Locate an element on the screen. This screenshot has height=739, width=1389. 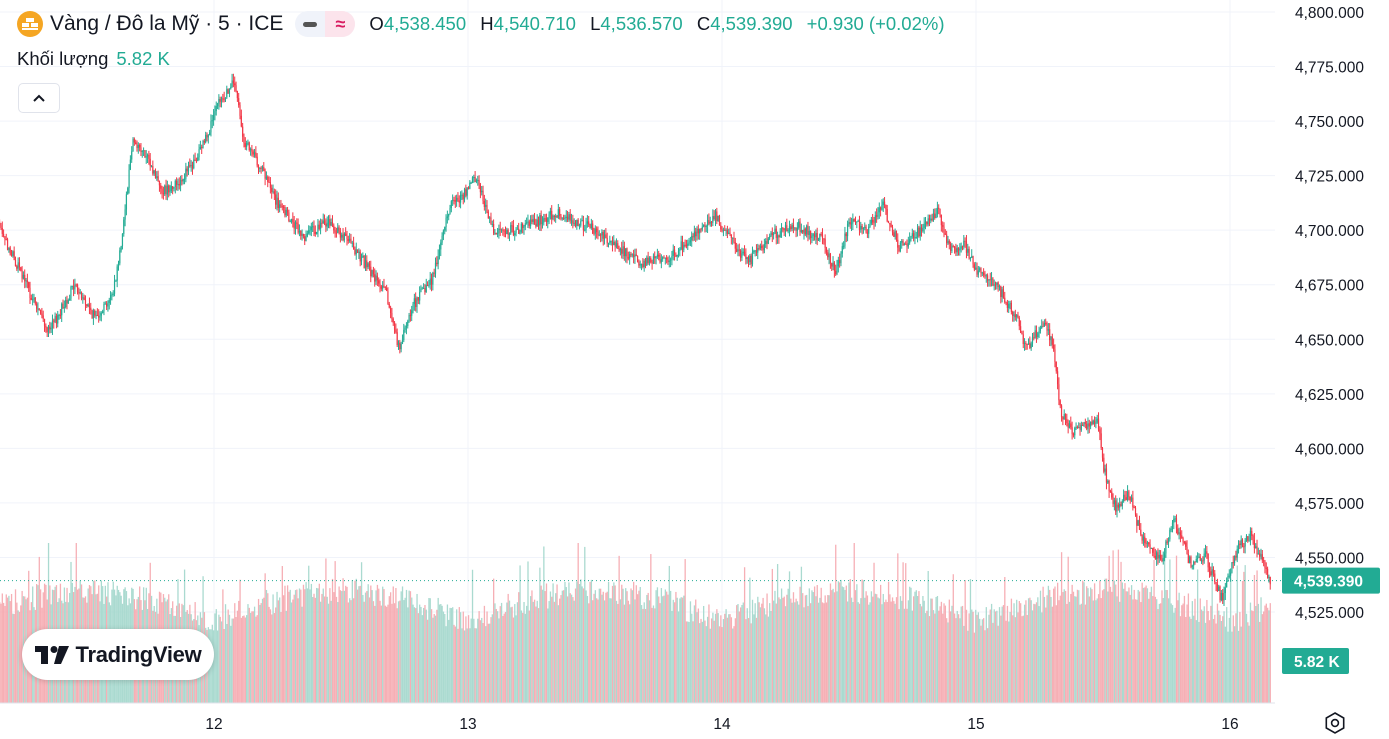
volume-legend: Khối lượng 5.82 K is located at coordinates (93, 59).